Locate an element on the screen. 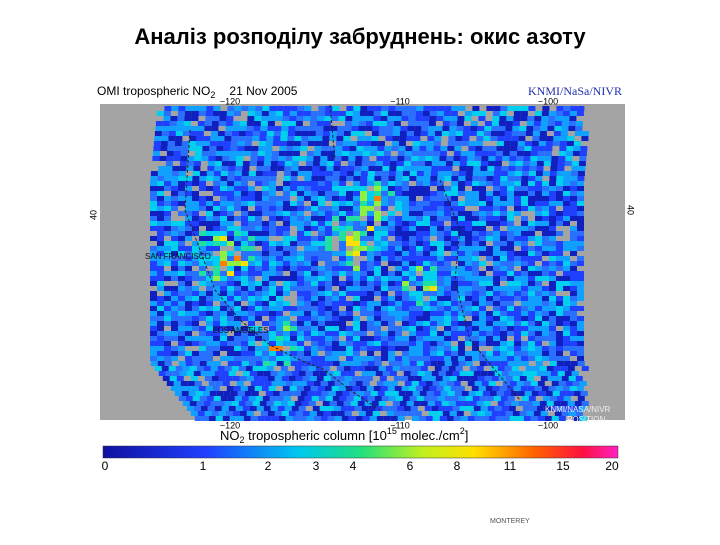 The width and height of the screenshot is (720, 545). slide-title: Аналіз розподілу забруднень: окис азоту is located at coordinates (360, 36).